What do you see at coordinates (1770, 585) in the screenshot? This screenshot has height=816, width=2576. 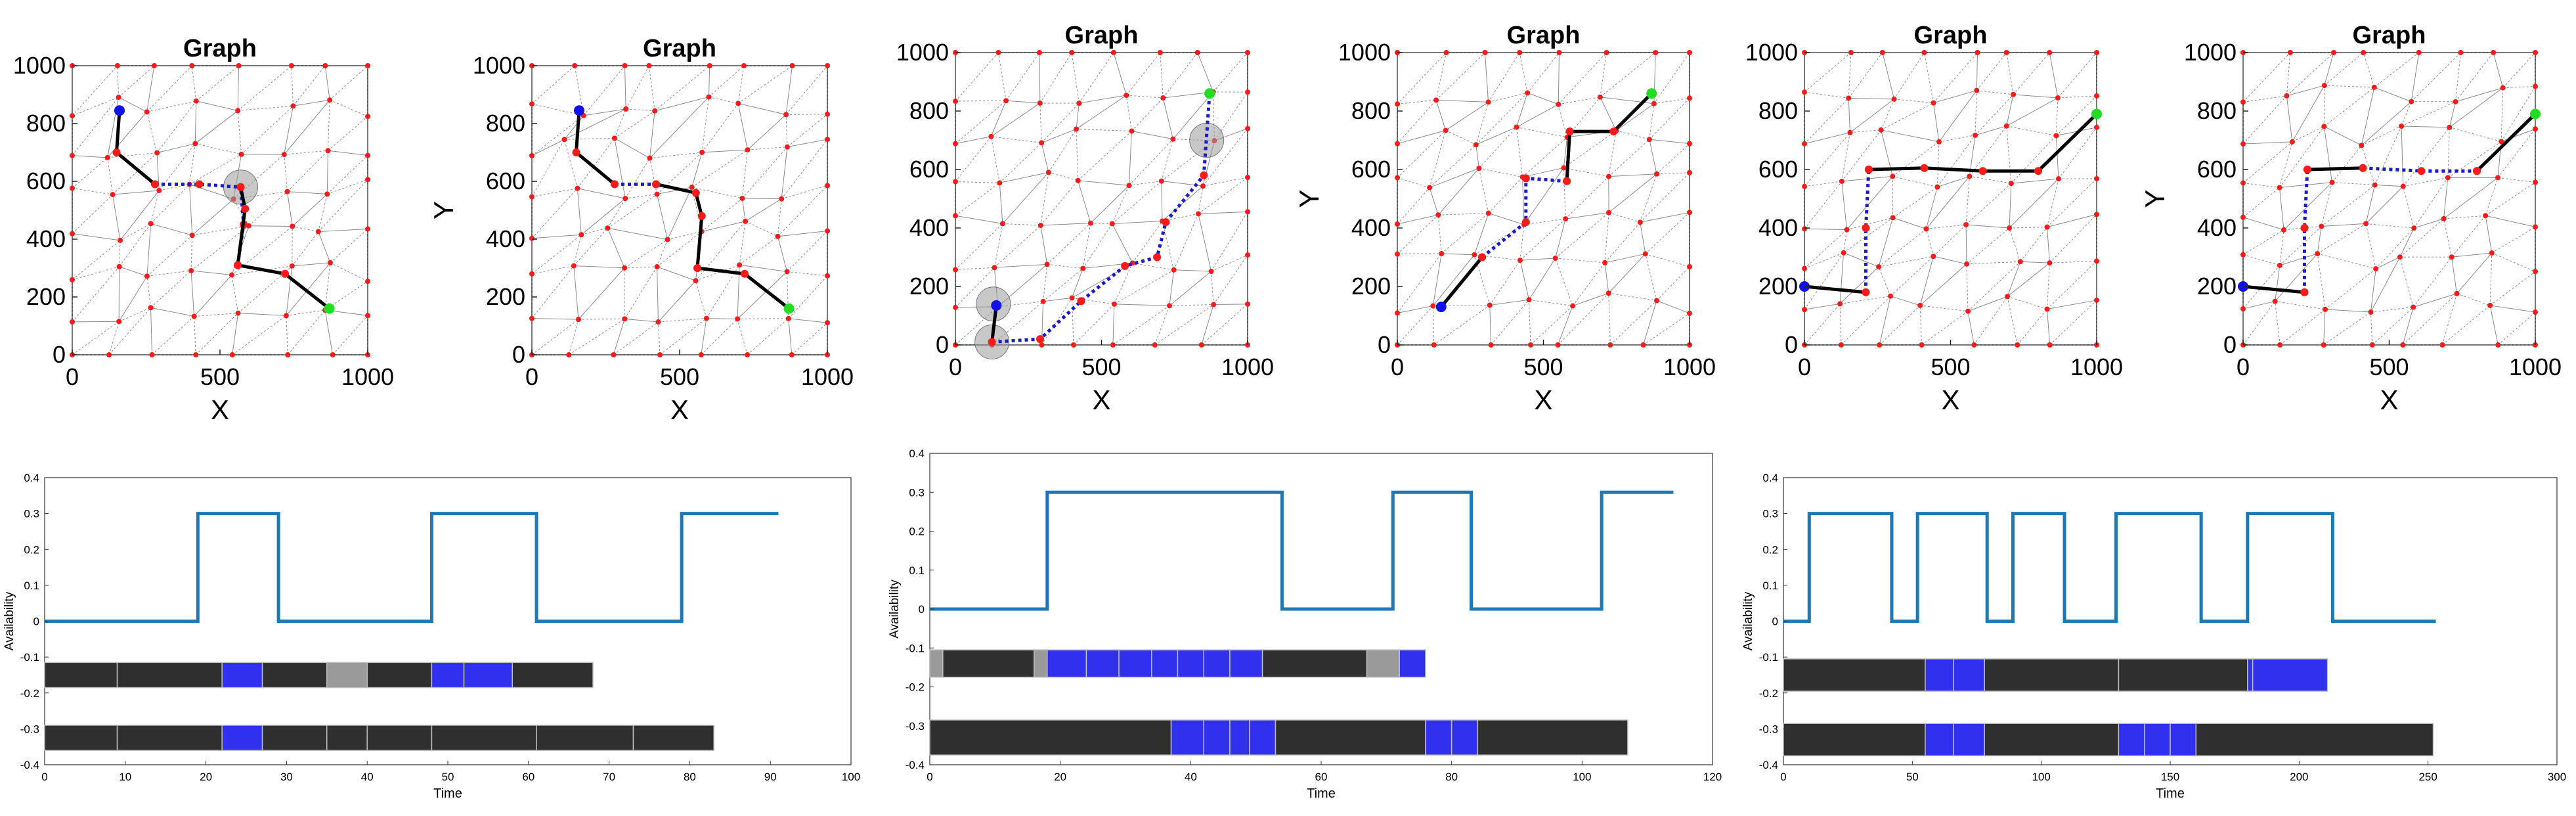 I see `y-tick-label: 0.1` at bounding box center [1770, 585].